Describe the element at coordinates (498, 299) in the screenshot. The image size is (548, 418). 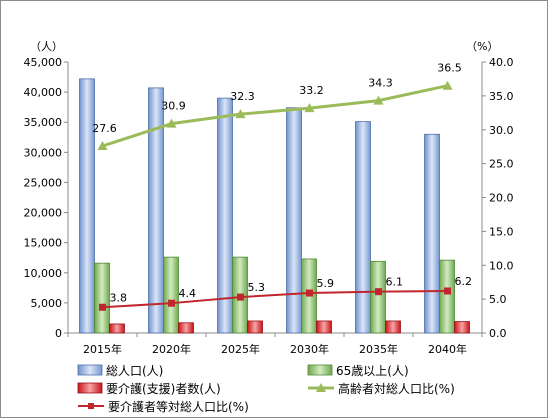
I see `y-right-tick-label: 5.0` at that location.